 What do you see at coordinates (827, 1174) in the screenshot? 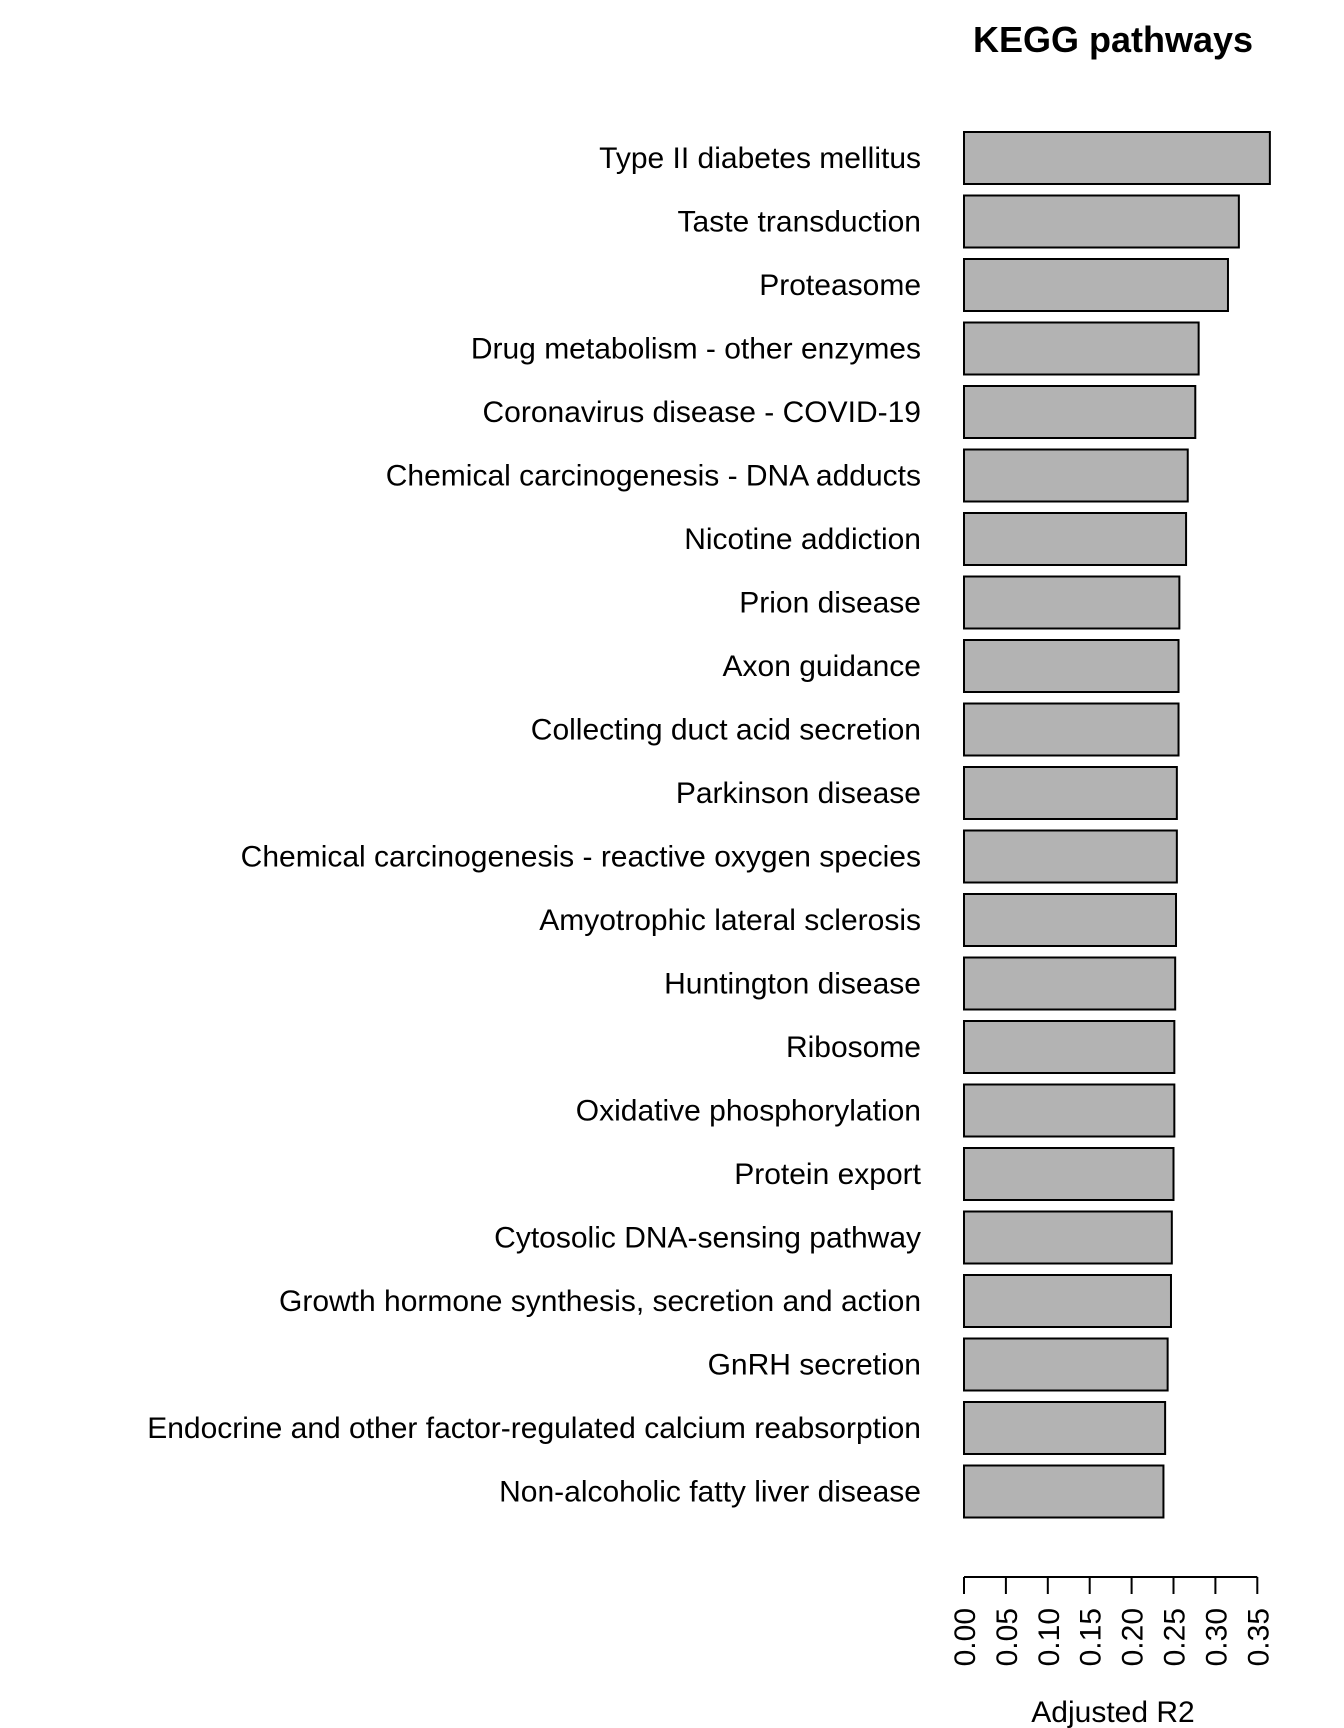
I see `category-label: Protein export` at bounding box center [827, 1174].